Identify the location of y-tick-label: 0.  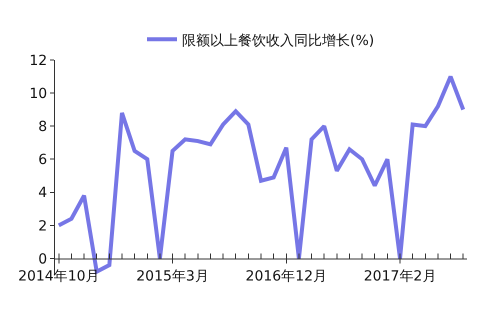
(43, 259).